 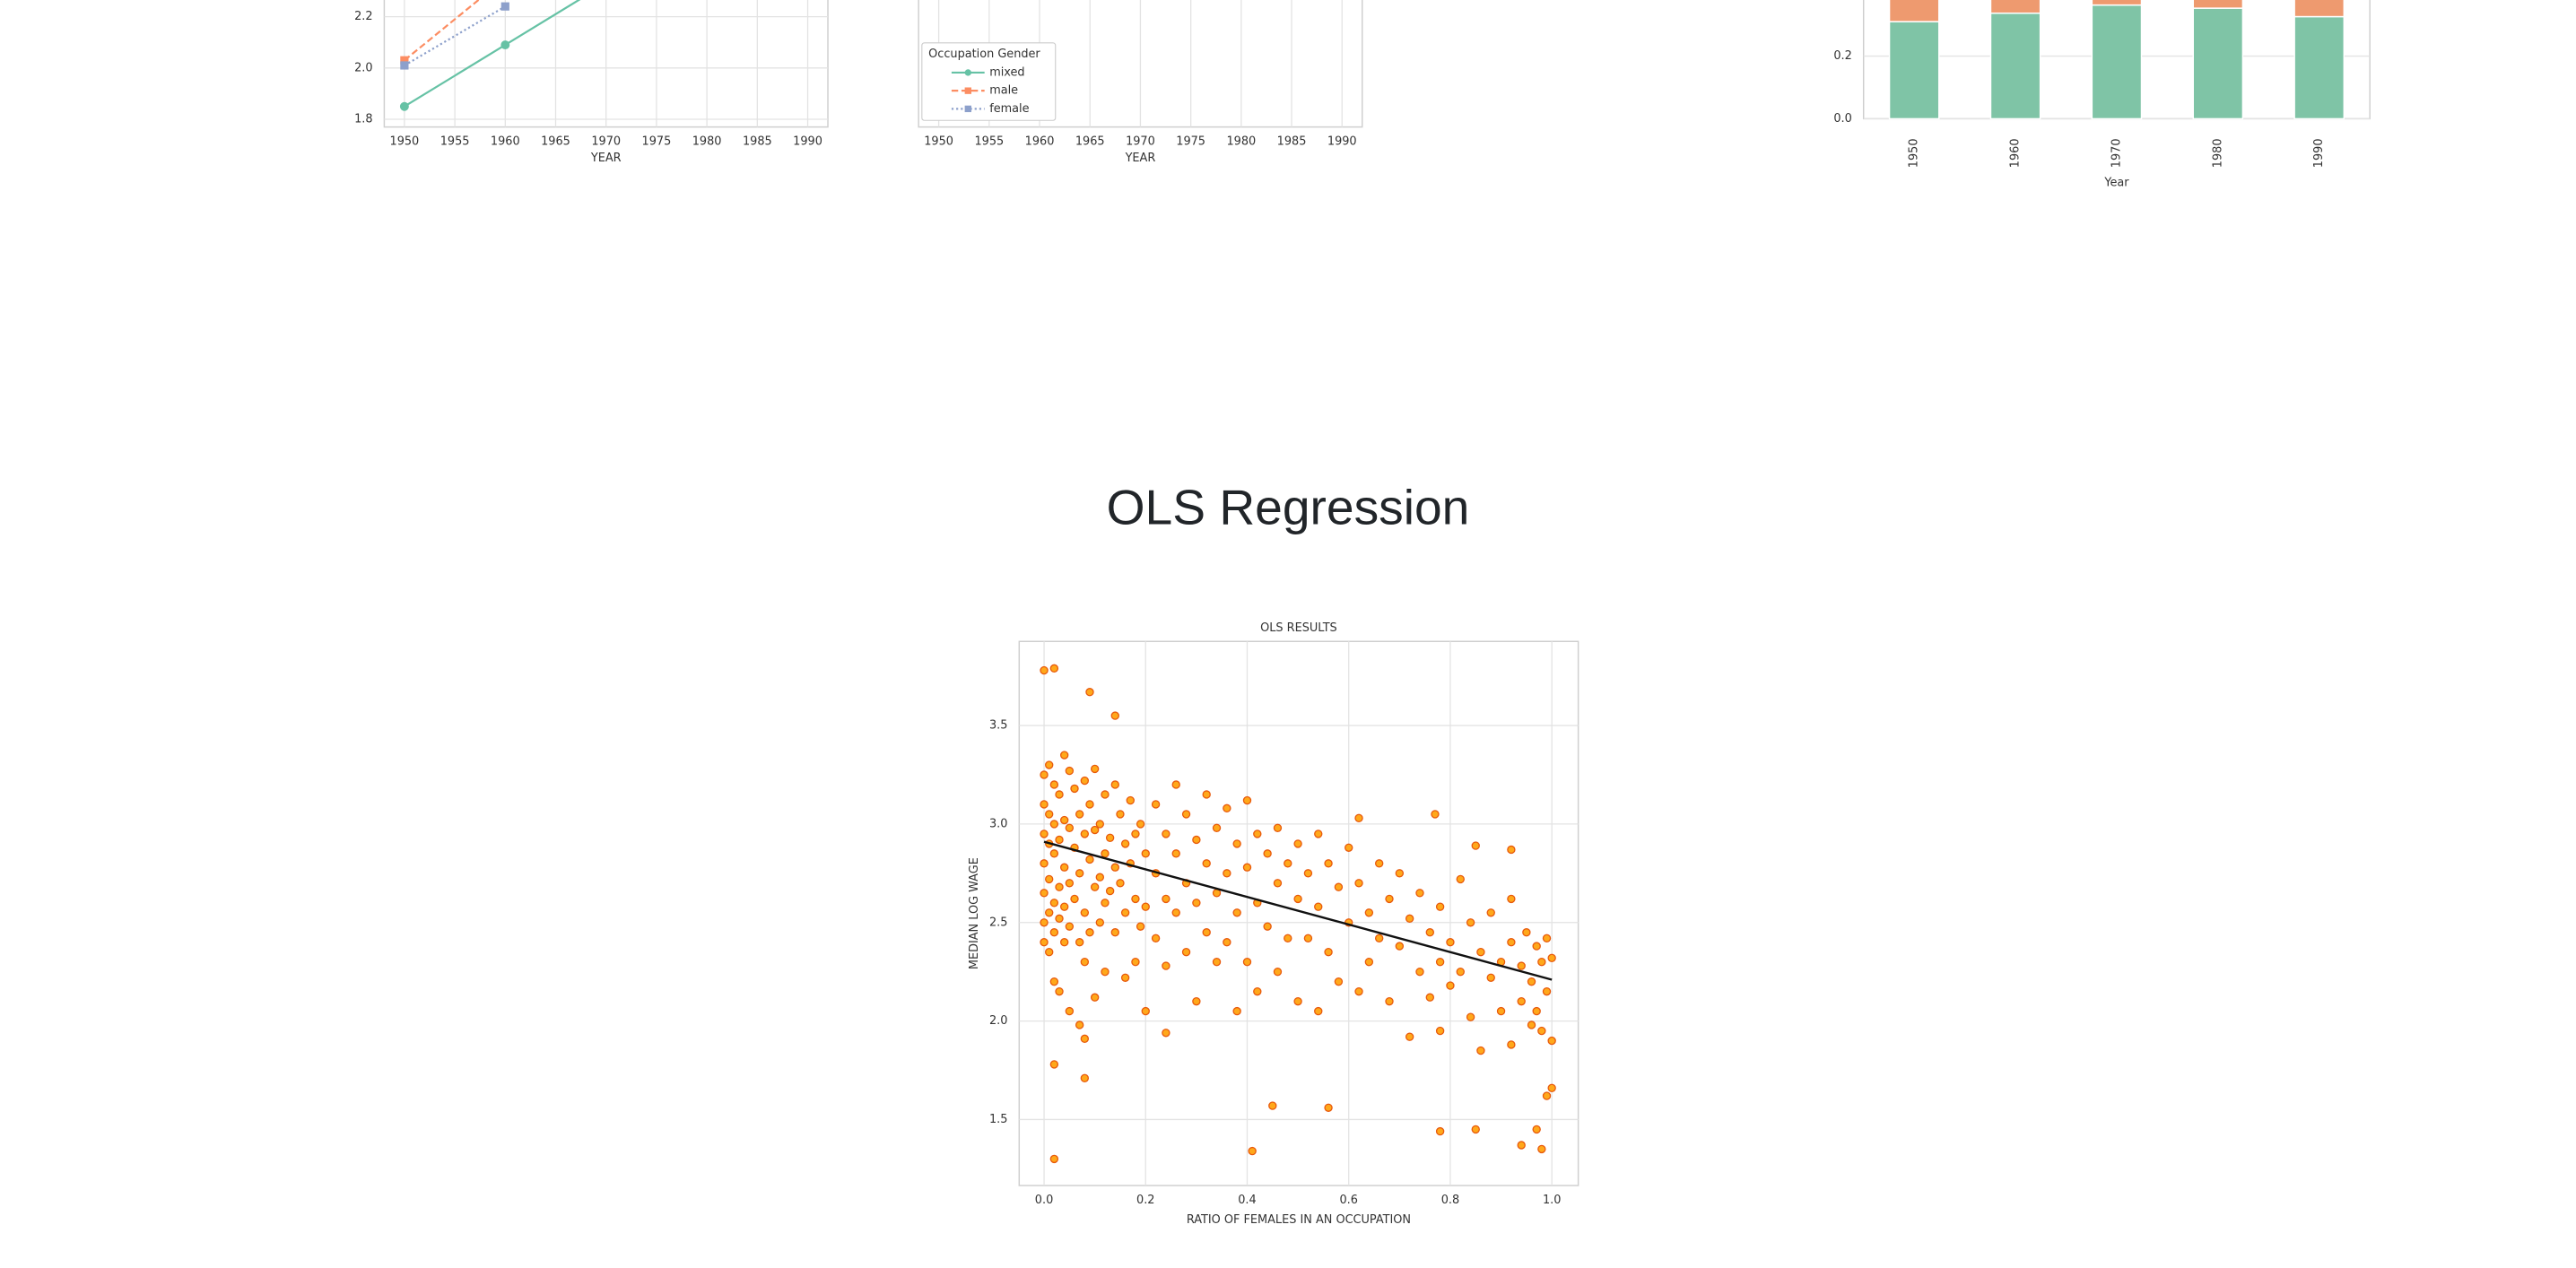 I want to click on legend-label: male, so click(x=1003, y=91).